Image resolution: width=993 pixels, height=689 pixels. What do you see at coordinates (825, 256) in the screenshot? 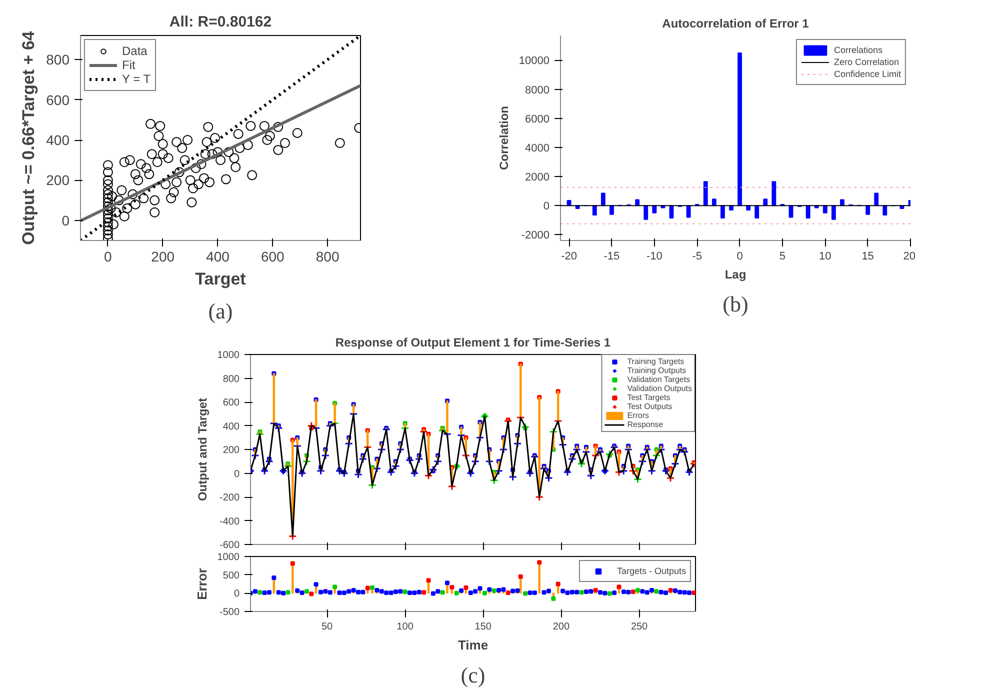
I see `x-tick-label: 10` at bounding box center [825, 256].